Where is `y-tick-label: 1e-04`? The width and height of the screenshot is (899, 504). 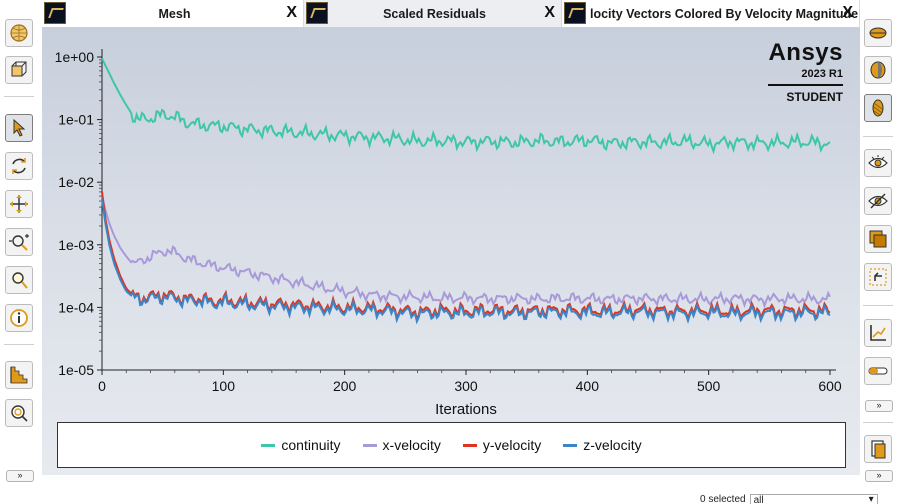 y-tick-label: 1e-04 is located at coordinates (76, 307).